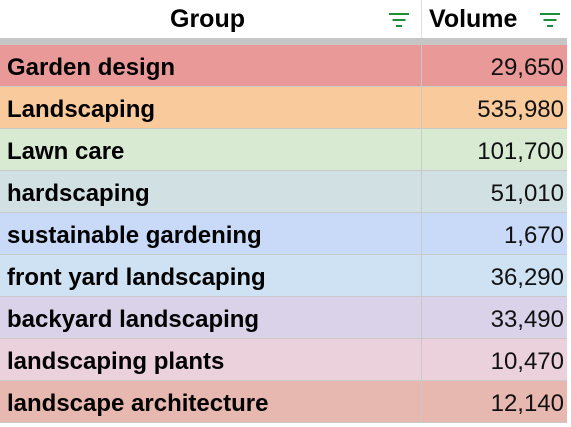 This screenshot has width=571, height=427. Describe the element at coordinates (285, 192) in the screenshot. I see `table-row: hardscaping 51,010` at that location.